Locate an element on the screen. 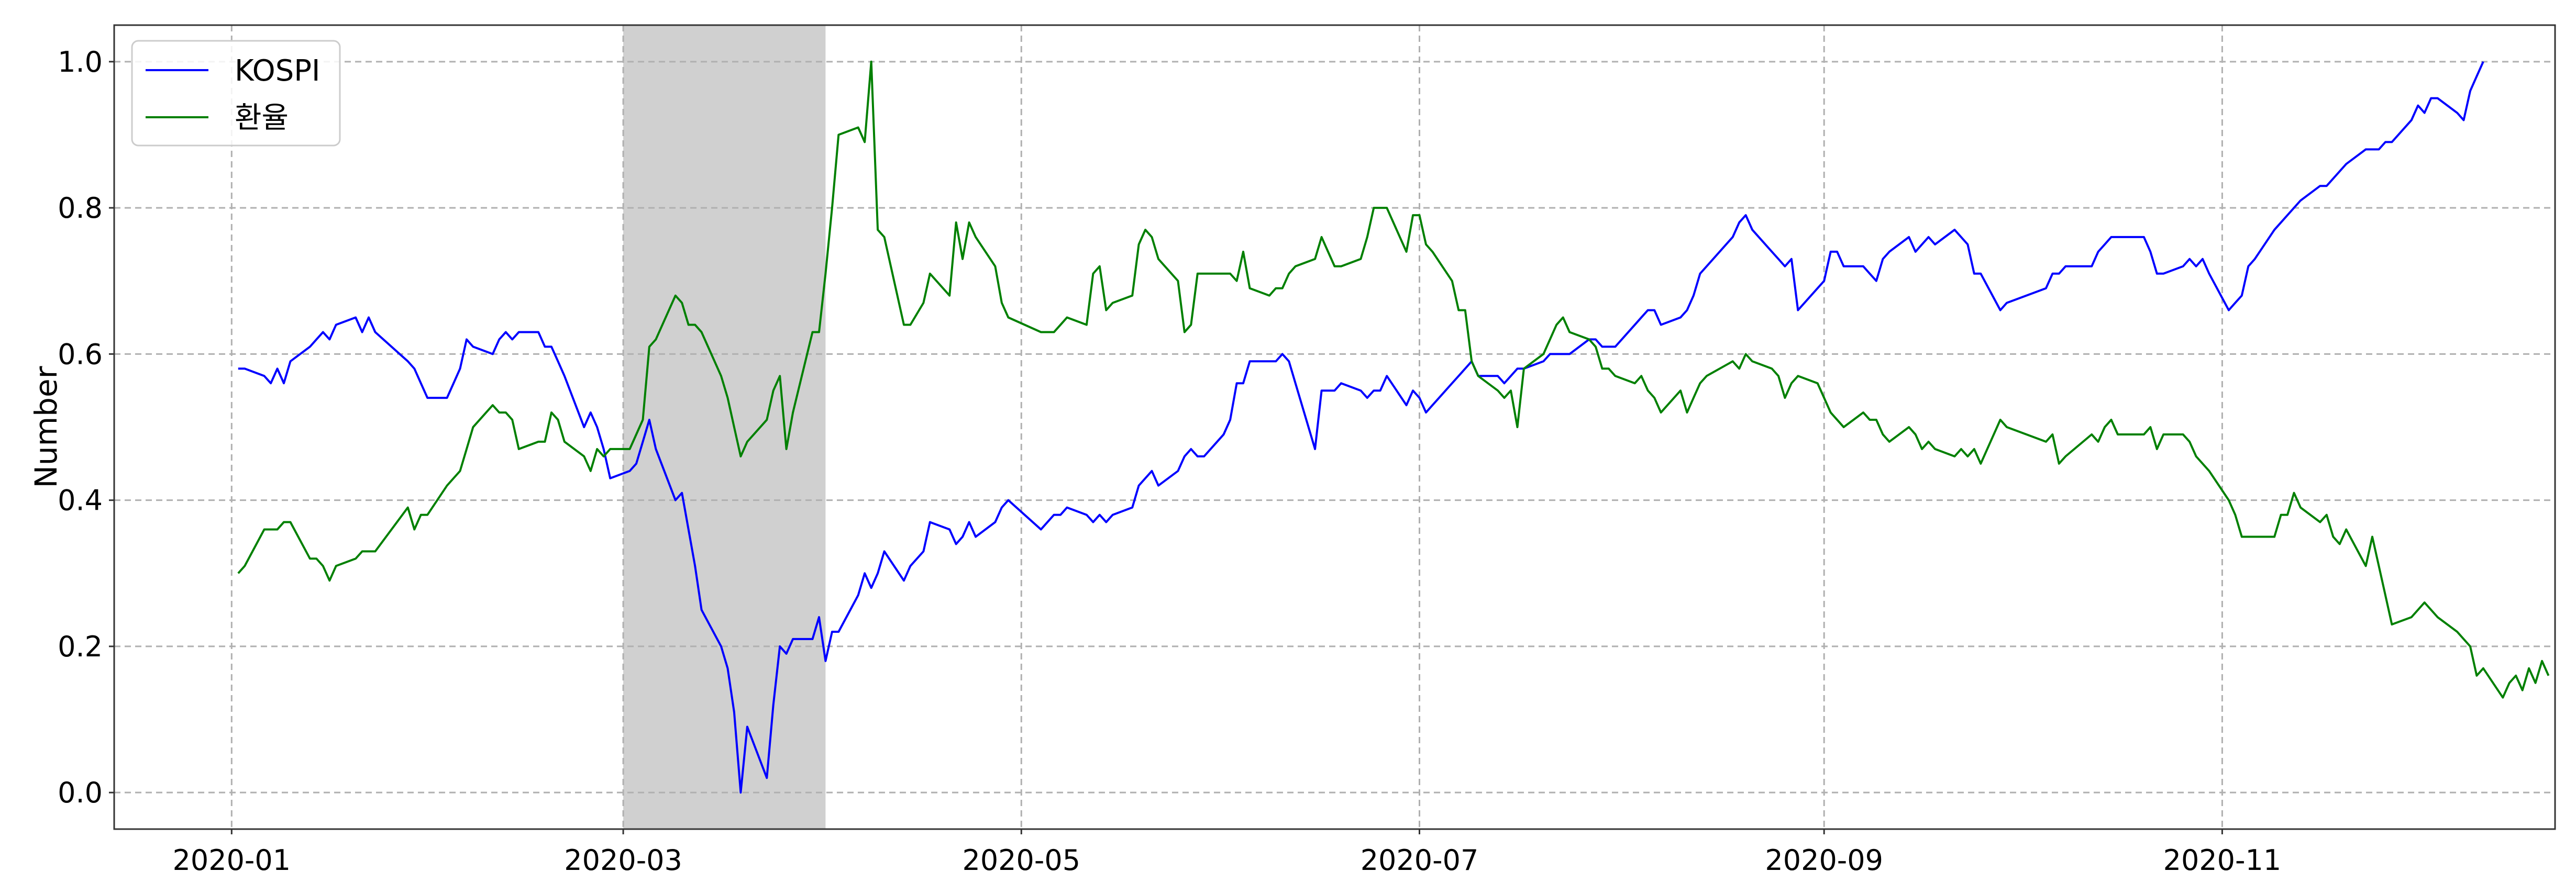  legend-label-exchange-rate: 환율 is located at coordinates (262, 118).